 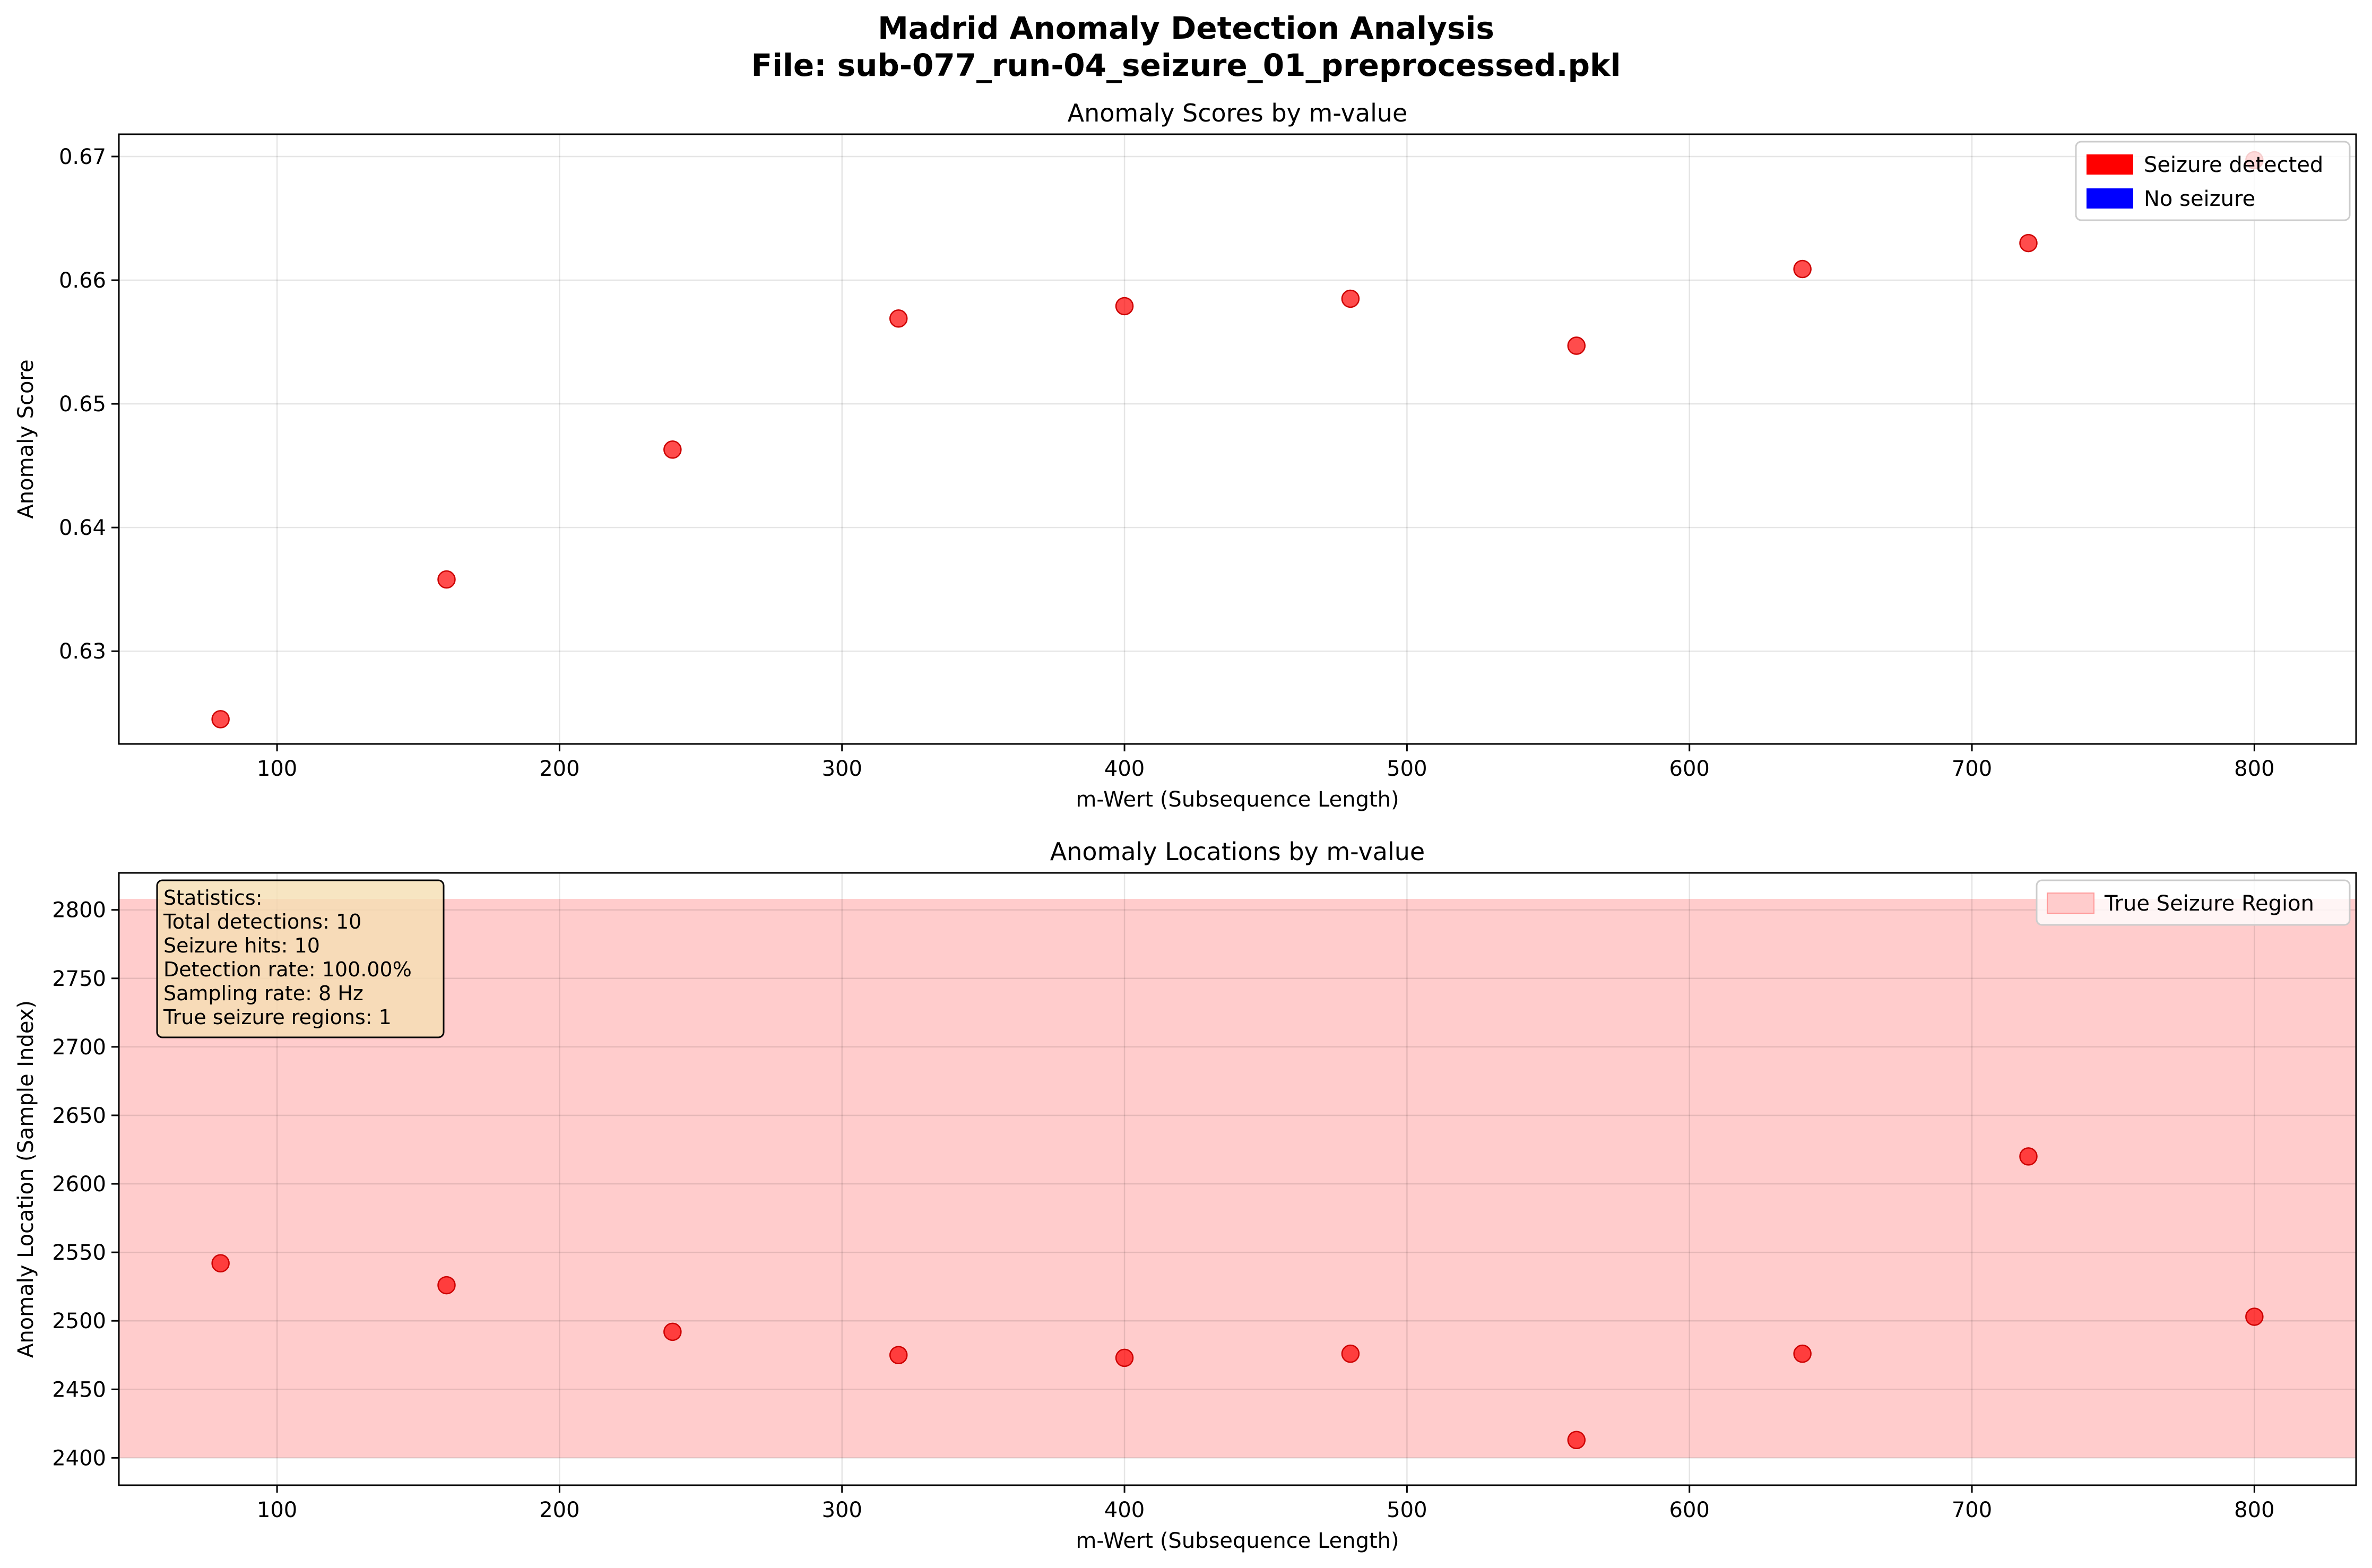 What do you see at coordinates (213, 897) in the screenshot?
I see `chart2-stats-line-0: Statistics:` at bounding box center [213, 897].